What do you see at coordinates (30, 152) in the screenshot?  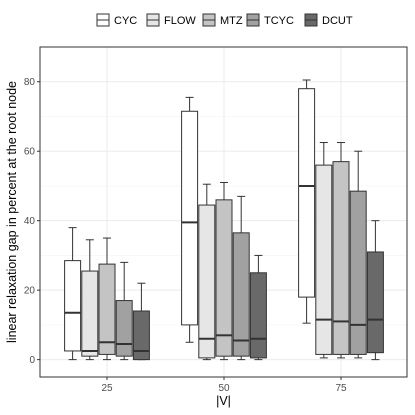 I see `y-tick-label: 60` at bounding box center [30, 152].